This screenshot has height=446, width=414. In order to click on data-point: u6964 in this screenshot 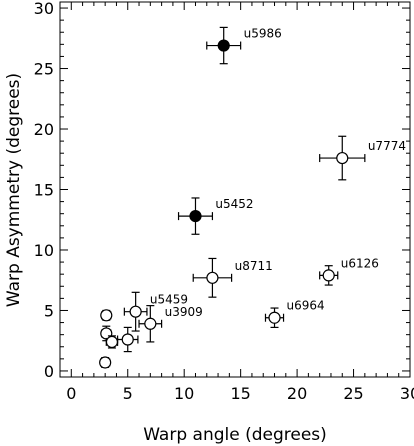, I will do `click(294, 314)`.